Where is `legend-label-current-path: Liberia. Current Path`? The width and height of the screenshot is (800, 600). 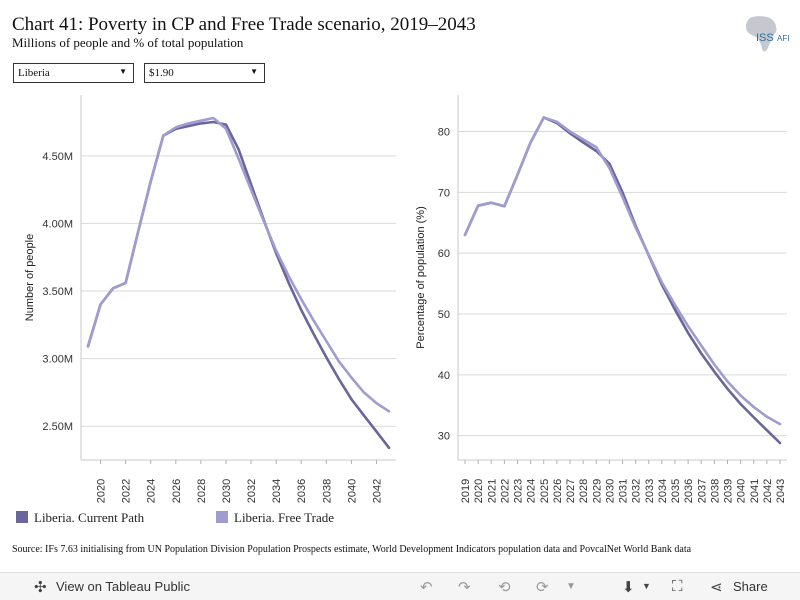 legend-label-current-path: Liberia. Current Path is located at coordinates (89, 517).